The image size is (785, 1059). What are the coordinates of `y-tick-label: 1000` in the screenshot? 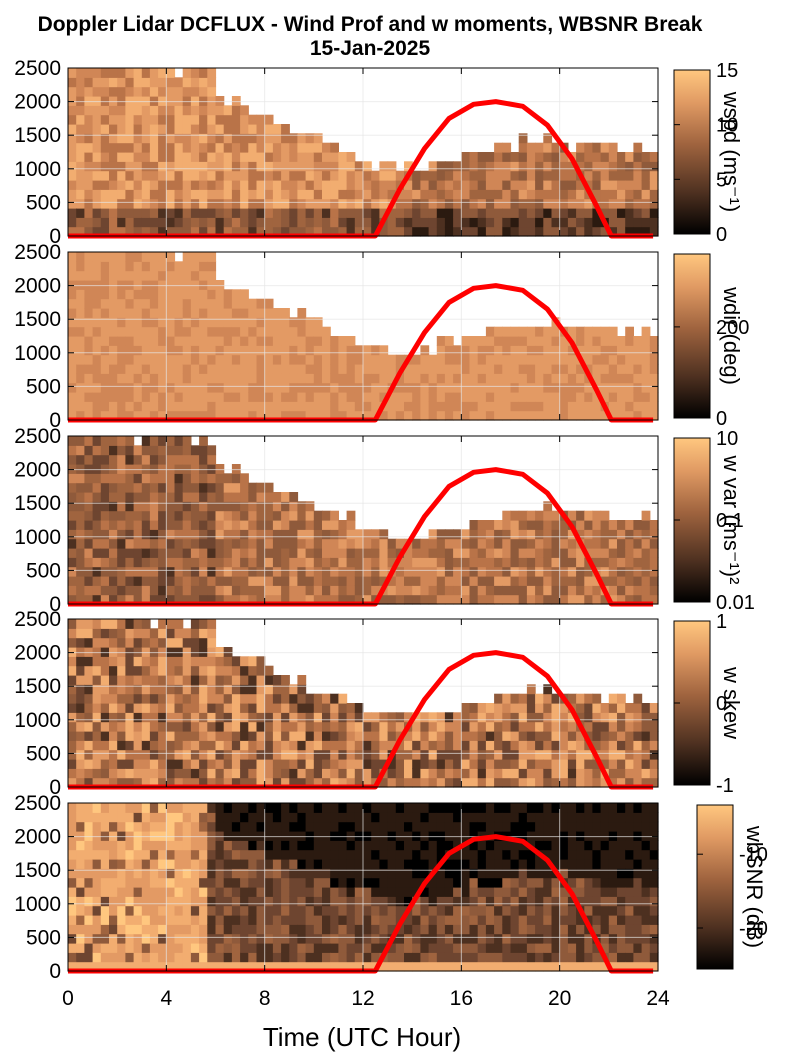 It's located at (37, 353).